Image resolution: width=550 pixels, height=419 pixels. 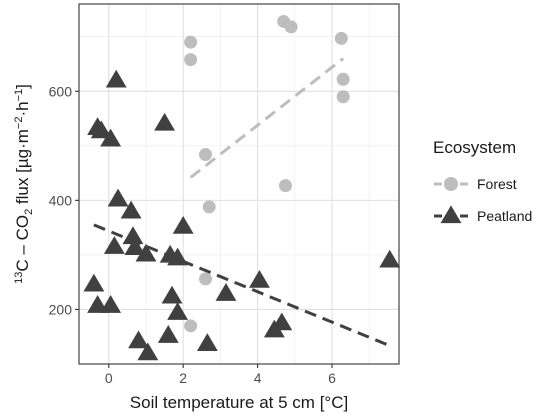 What do you see at coordinates (61, 200) in the screenshot?
I see `y-tick-label: 400` at bounding box center [61, 200].